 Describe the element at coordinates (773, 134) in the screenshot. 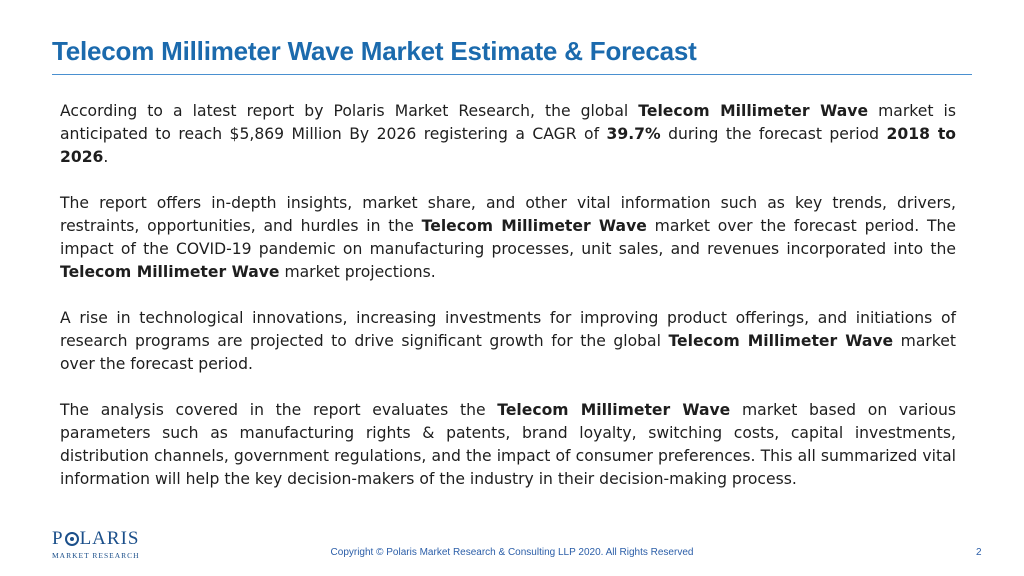

I see `text-run: during the forecast period` at that location.